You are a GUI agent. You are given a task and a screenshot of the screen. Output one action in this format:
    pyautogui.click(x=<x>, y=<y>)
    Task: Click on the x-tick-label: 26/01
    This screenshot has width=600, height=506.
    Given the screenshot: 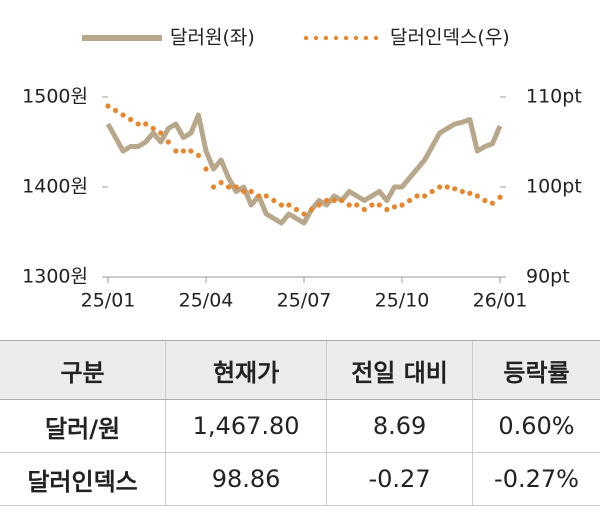 What is the action you would take?
    pyautogui.click(x=500, y=301)
    